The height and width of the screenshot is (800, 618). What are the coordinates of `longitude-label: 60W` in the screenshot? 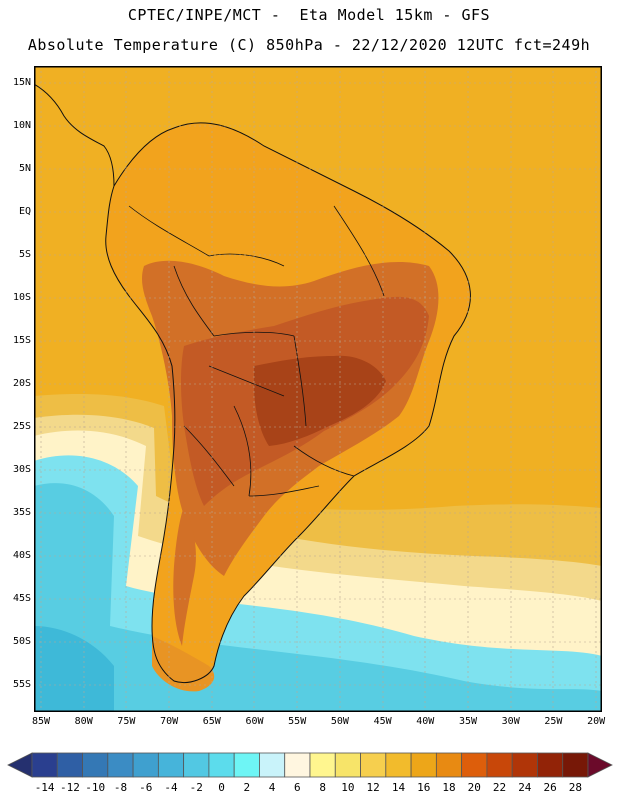 It's located at (254, 721).